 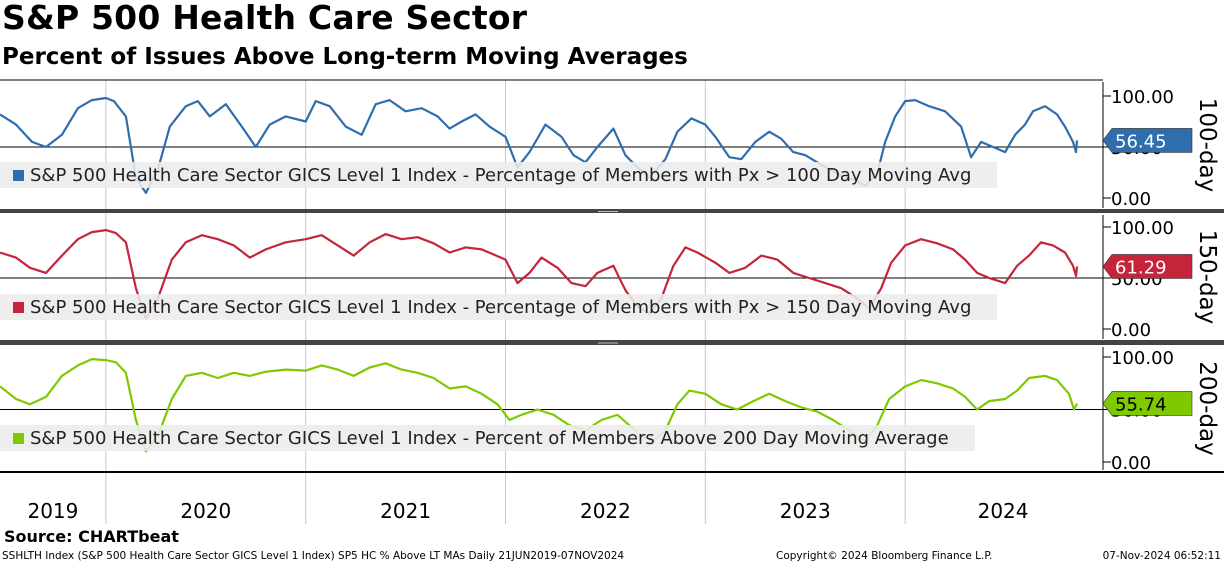 I want to click on x-tick-label: 2020, so click(x=205, y=511).